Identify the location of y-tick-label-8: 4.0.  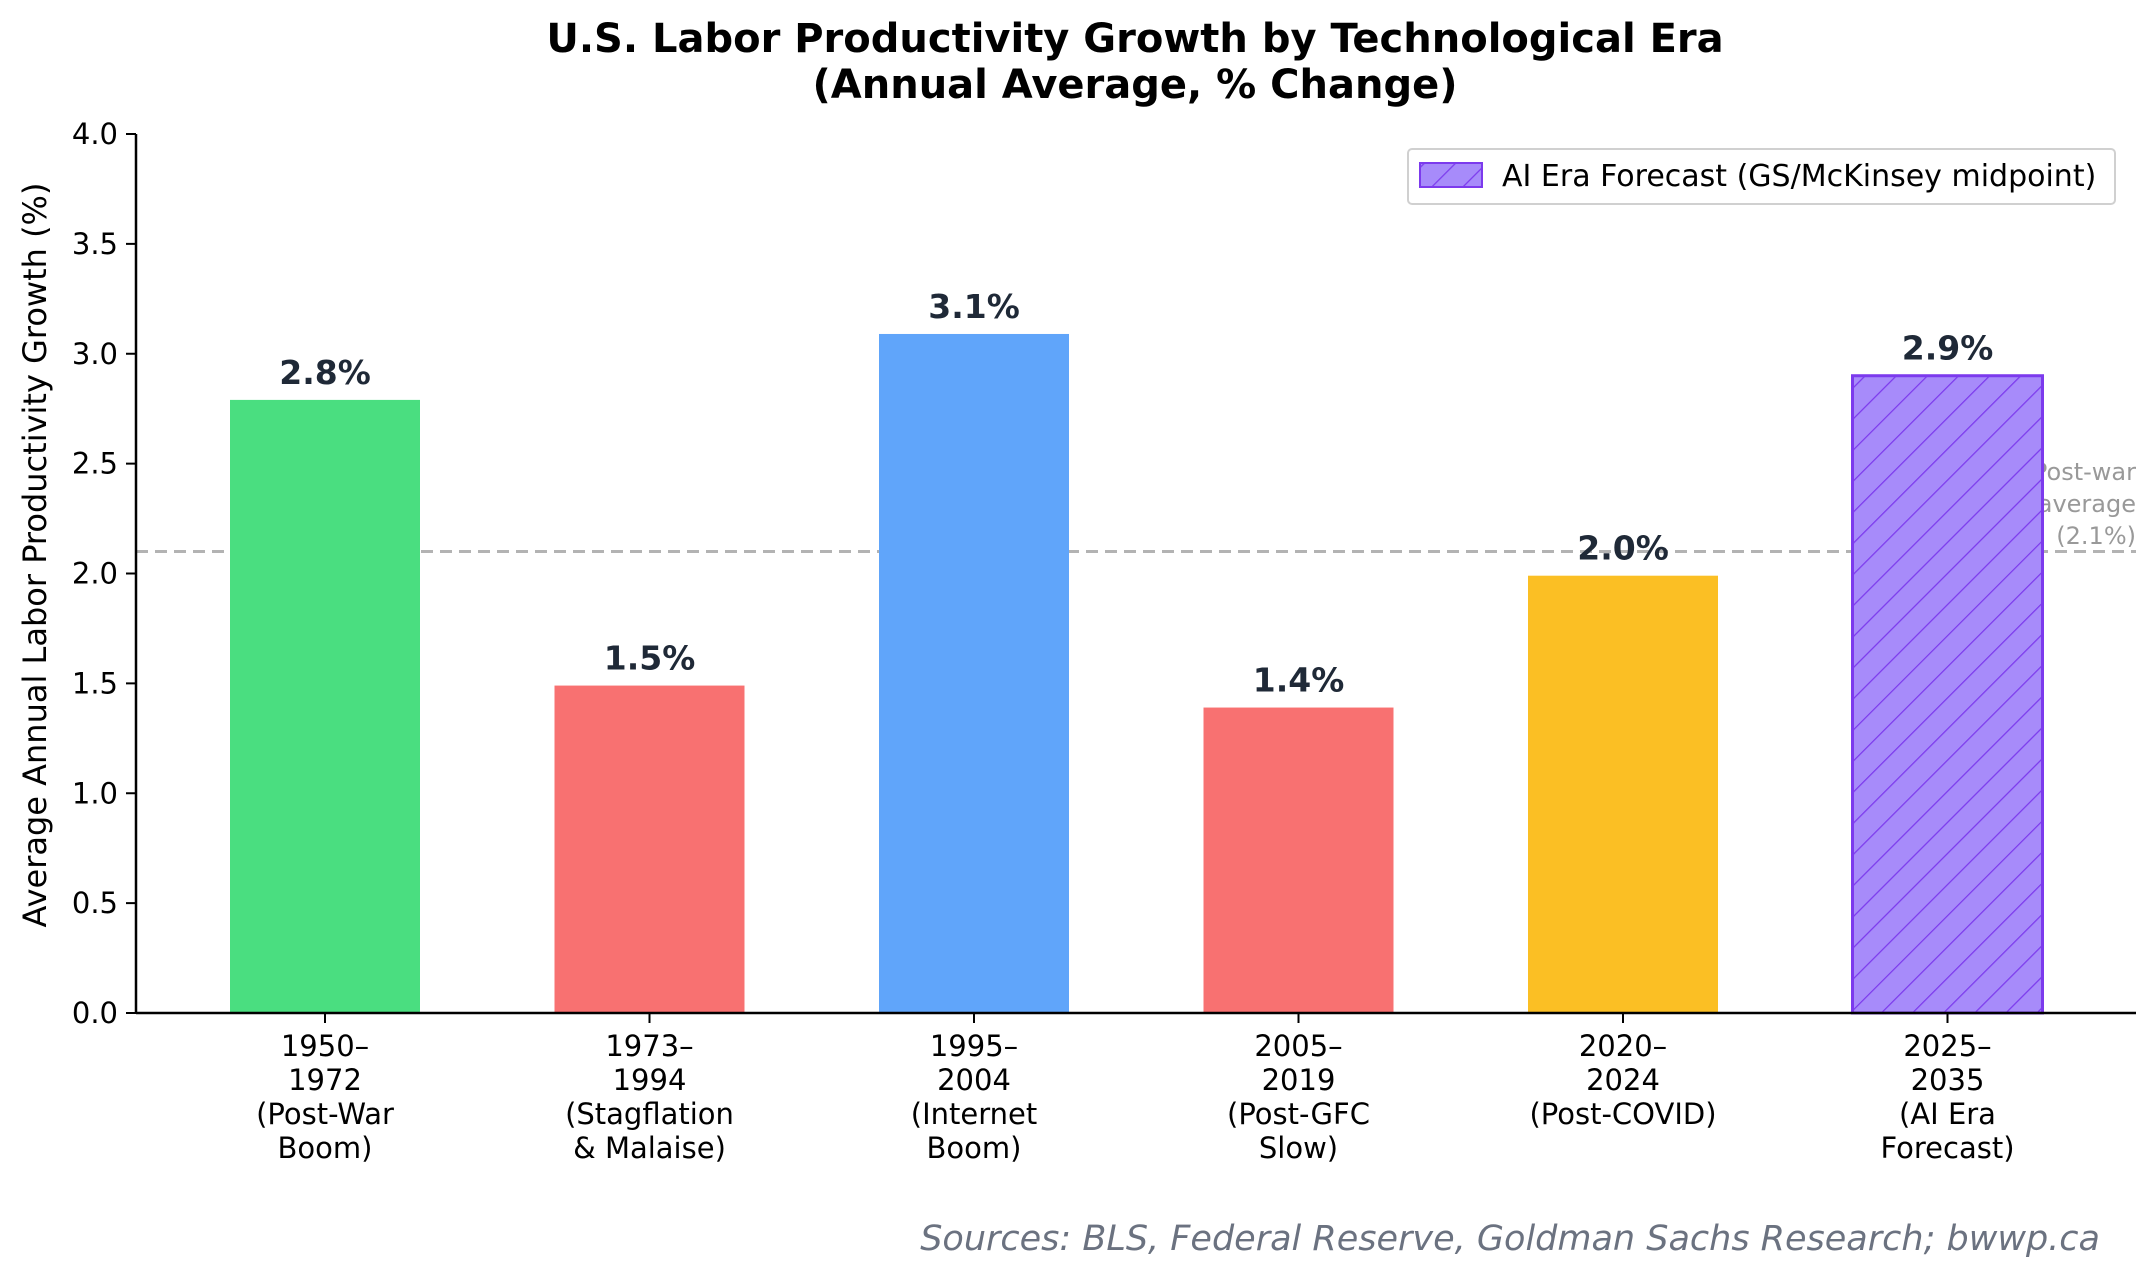
(95, 134).